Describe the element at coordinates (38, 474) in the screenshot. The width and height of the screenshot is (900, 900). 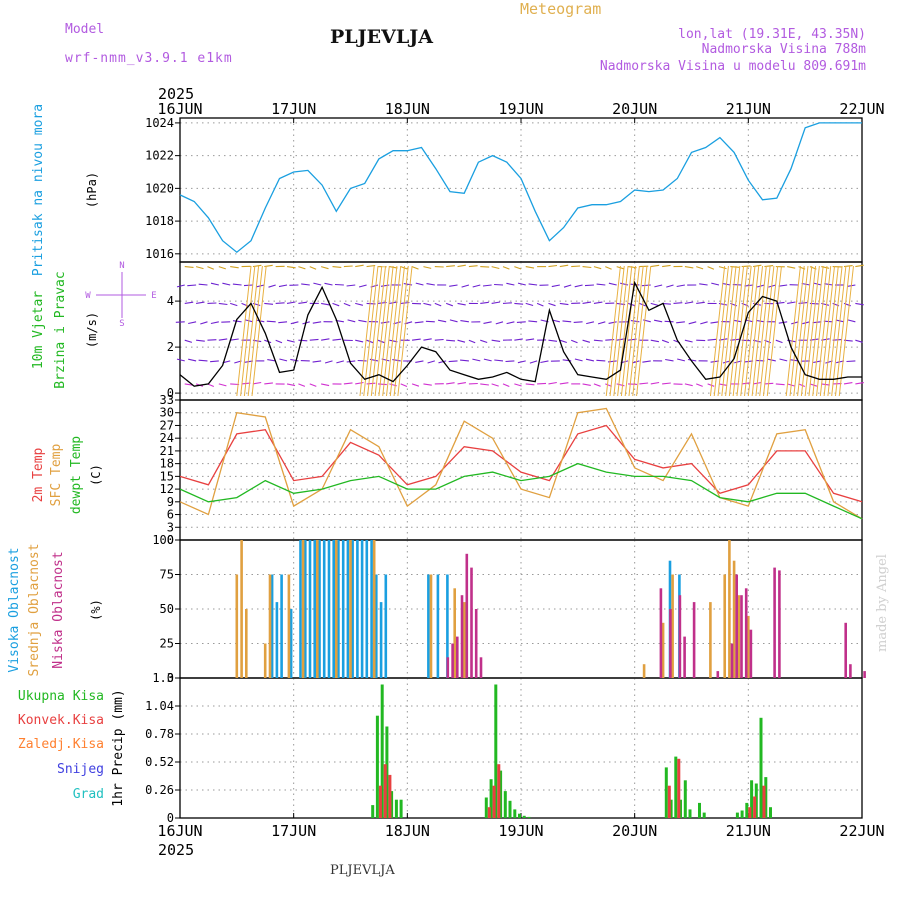
I see `temp-label-1: 2m Temp` at that location.